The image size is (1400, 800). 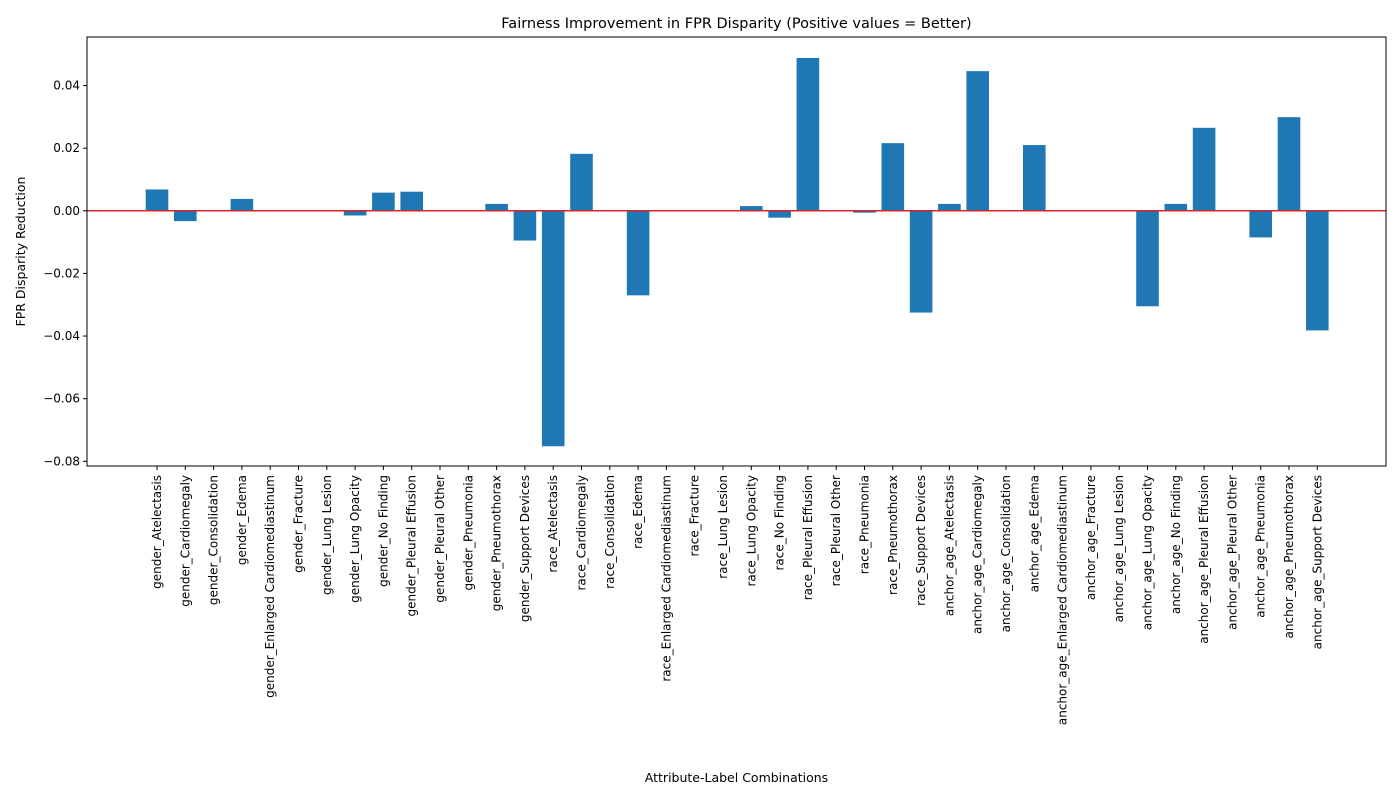 I want to click on x-tick-label: race_Pleural Other, so click(x=836, y=530).